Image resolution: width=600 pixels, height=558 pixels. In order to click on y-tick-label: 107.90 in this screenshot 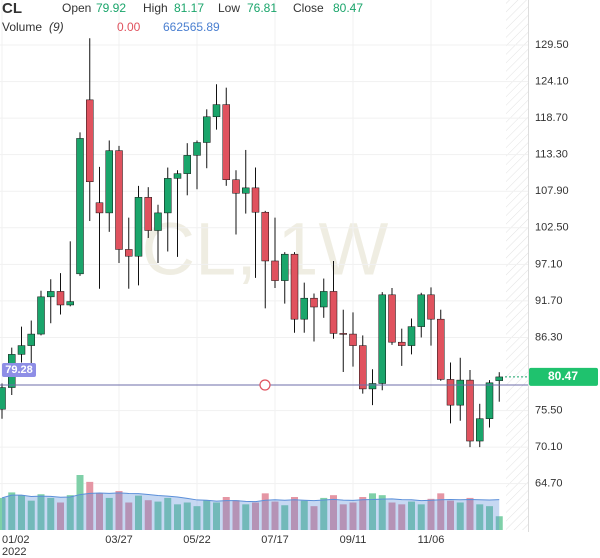, I will do `click(552, 191)`.